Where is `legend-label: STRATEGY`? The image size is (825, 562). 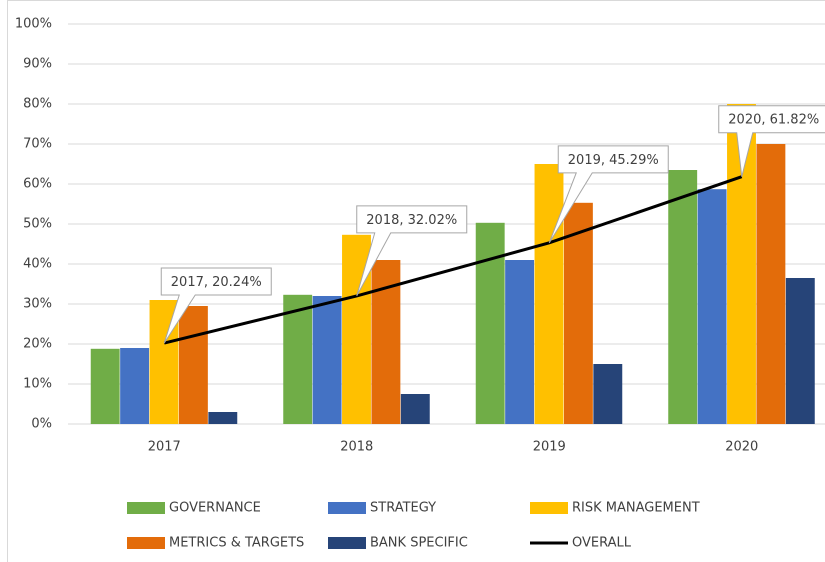
legend-label: STRATEGY is located at coordinates (403, 508).